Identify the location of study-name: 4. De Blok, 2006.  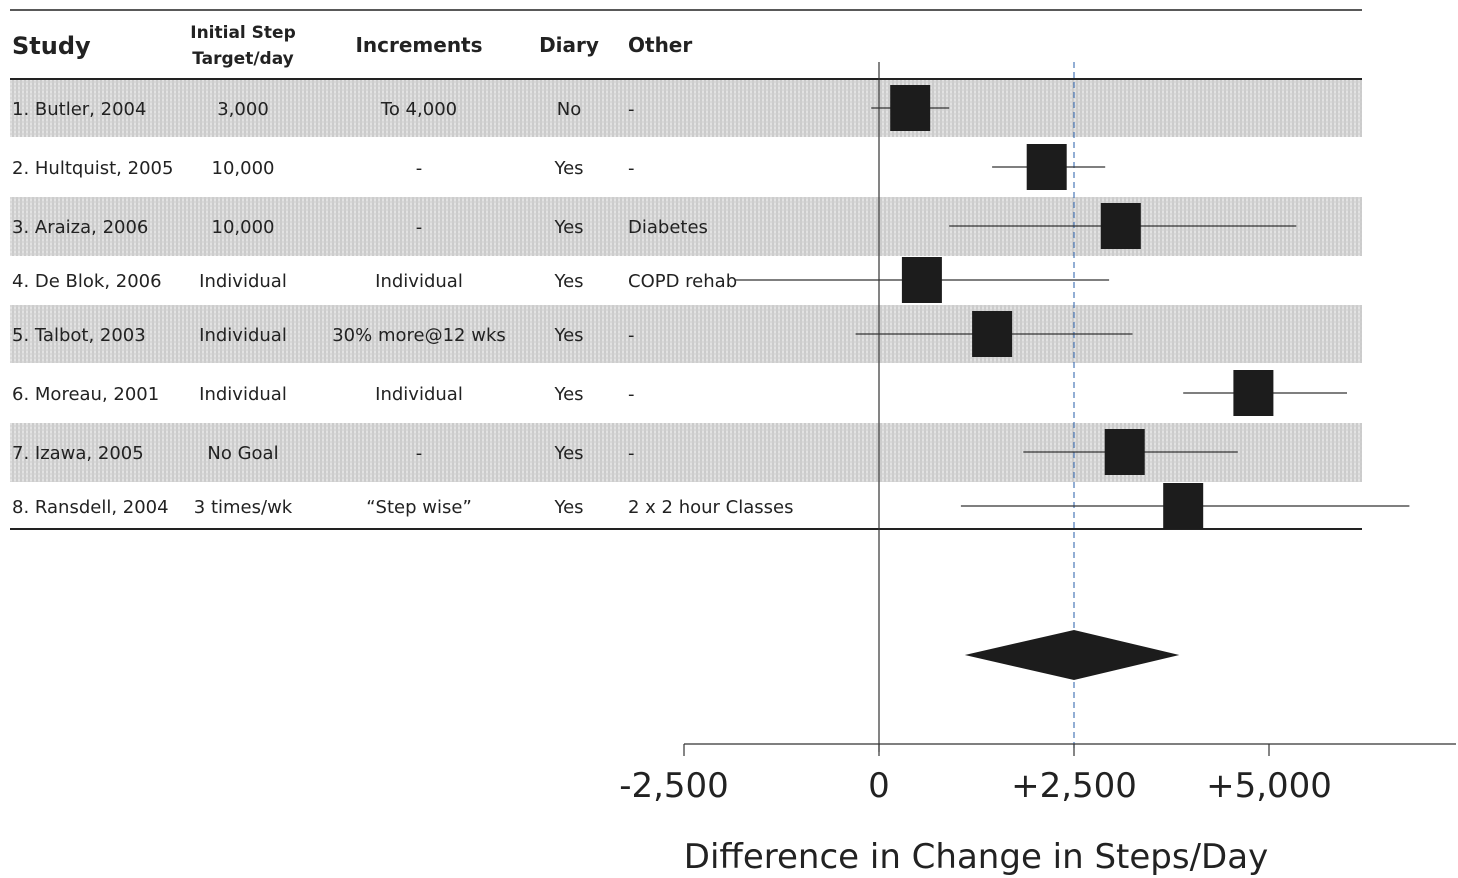
(87, 281).